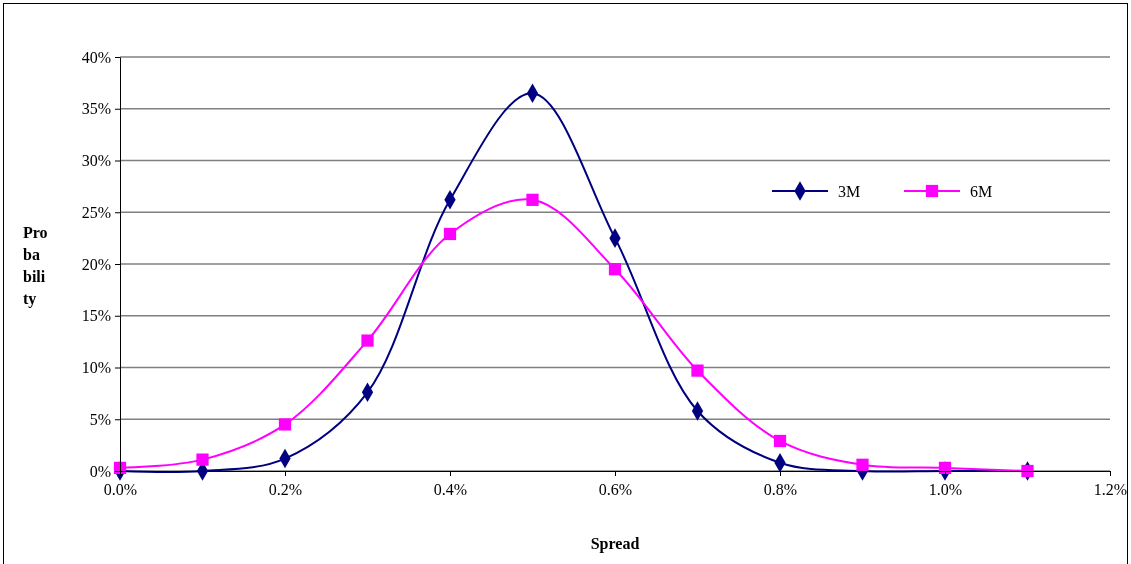  I want to click on y-axis-title: Probability, so click(36, 266).